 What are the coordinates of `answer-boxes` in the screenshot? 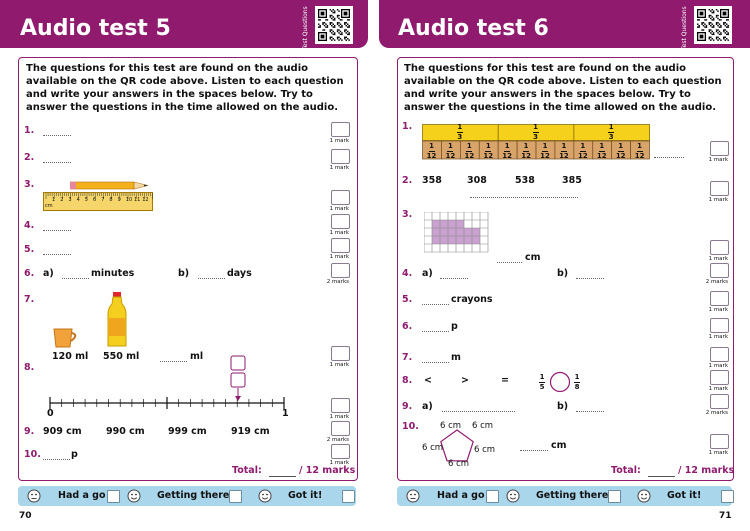 It's located at (238, 378).